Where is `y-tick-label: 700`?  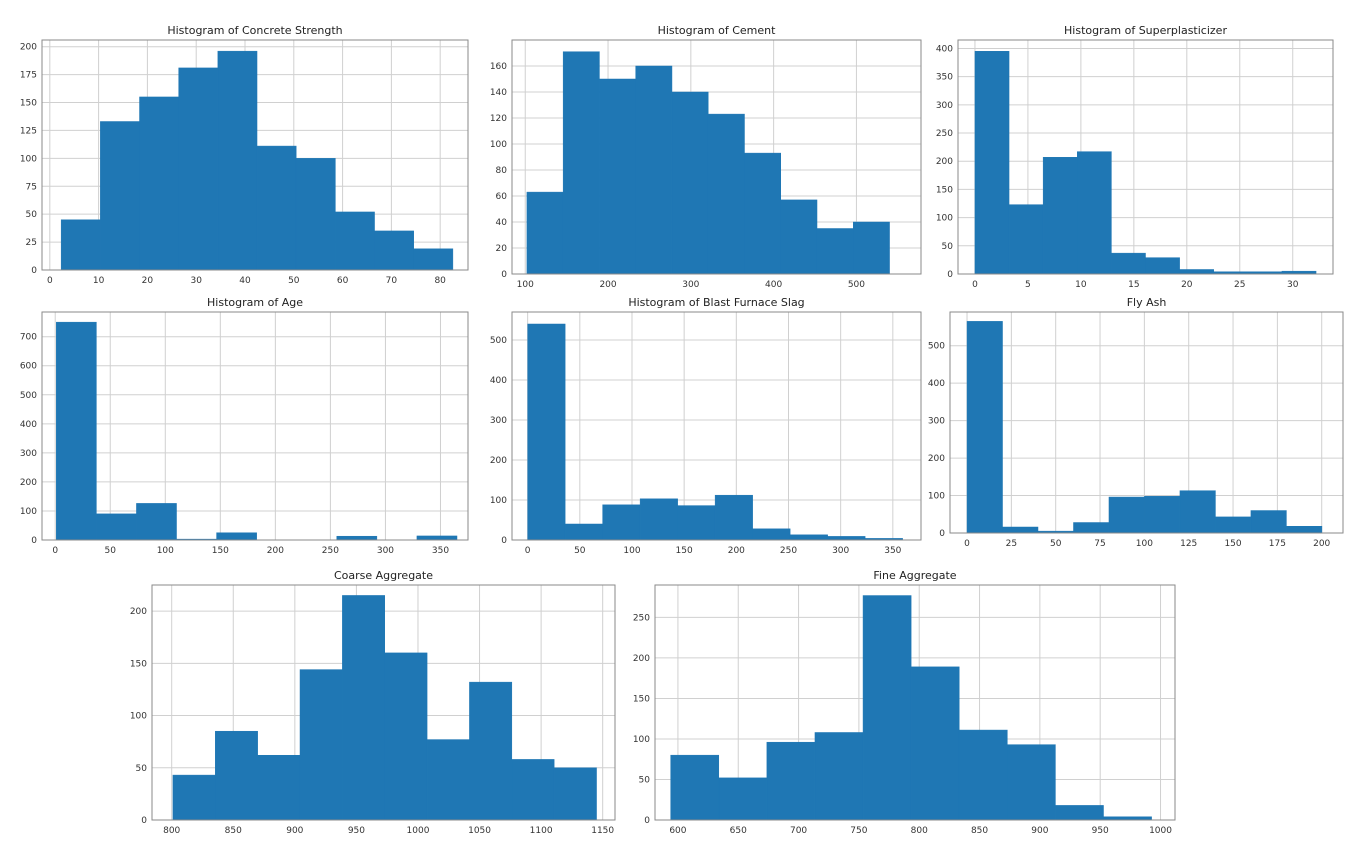
y-tick-label: 700 is located at coordinates (28, 338).